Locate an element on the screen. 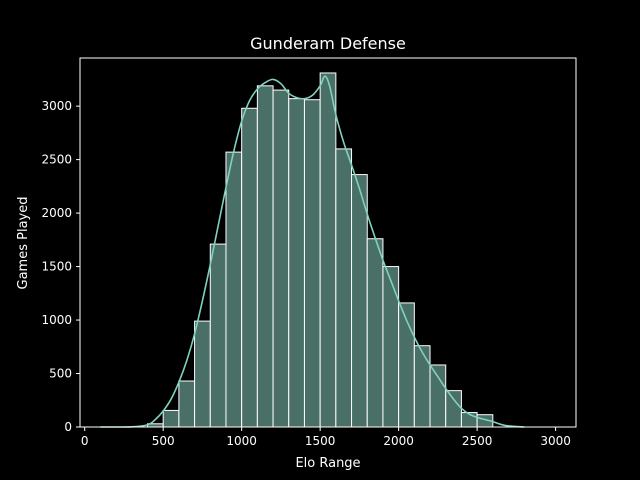 Image resolution: width=640 pixels, height=480 pixels. x-tick-label-2000: 2000 is located at coordinates (398, 441).